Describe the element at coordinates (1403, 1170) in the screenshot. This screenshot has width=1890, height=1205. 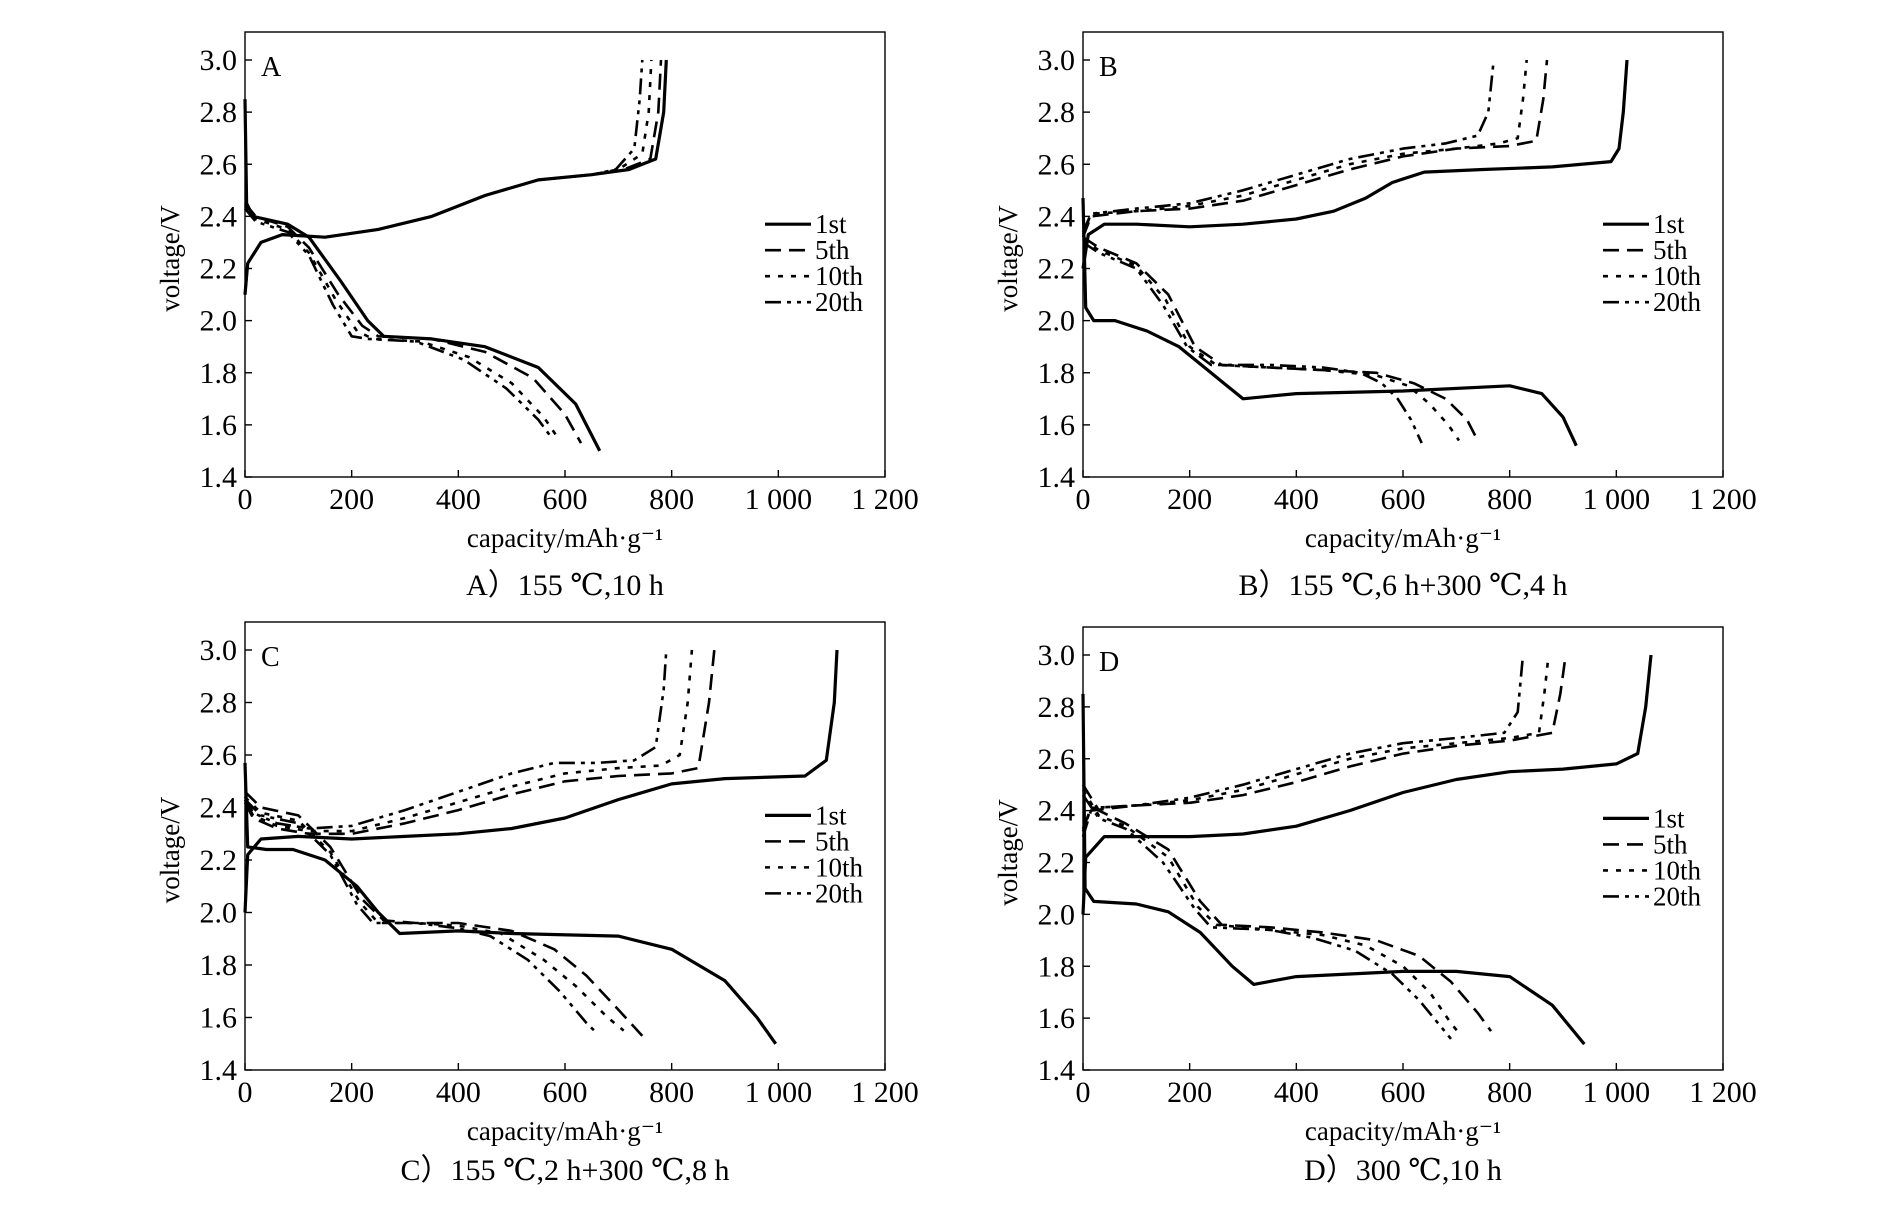
I see `panel-caption: D）300 ℃,10 h` at that location.